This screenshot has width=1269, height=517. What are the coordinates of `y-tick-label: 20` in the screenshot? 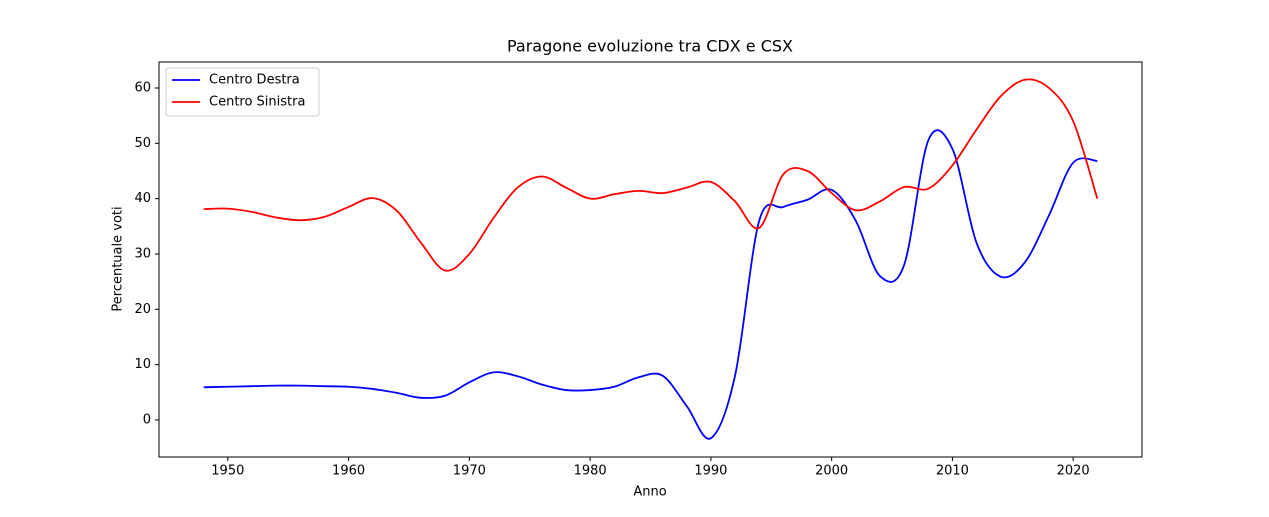 It's located at (142, 309).